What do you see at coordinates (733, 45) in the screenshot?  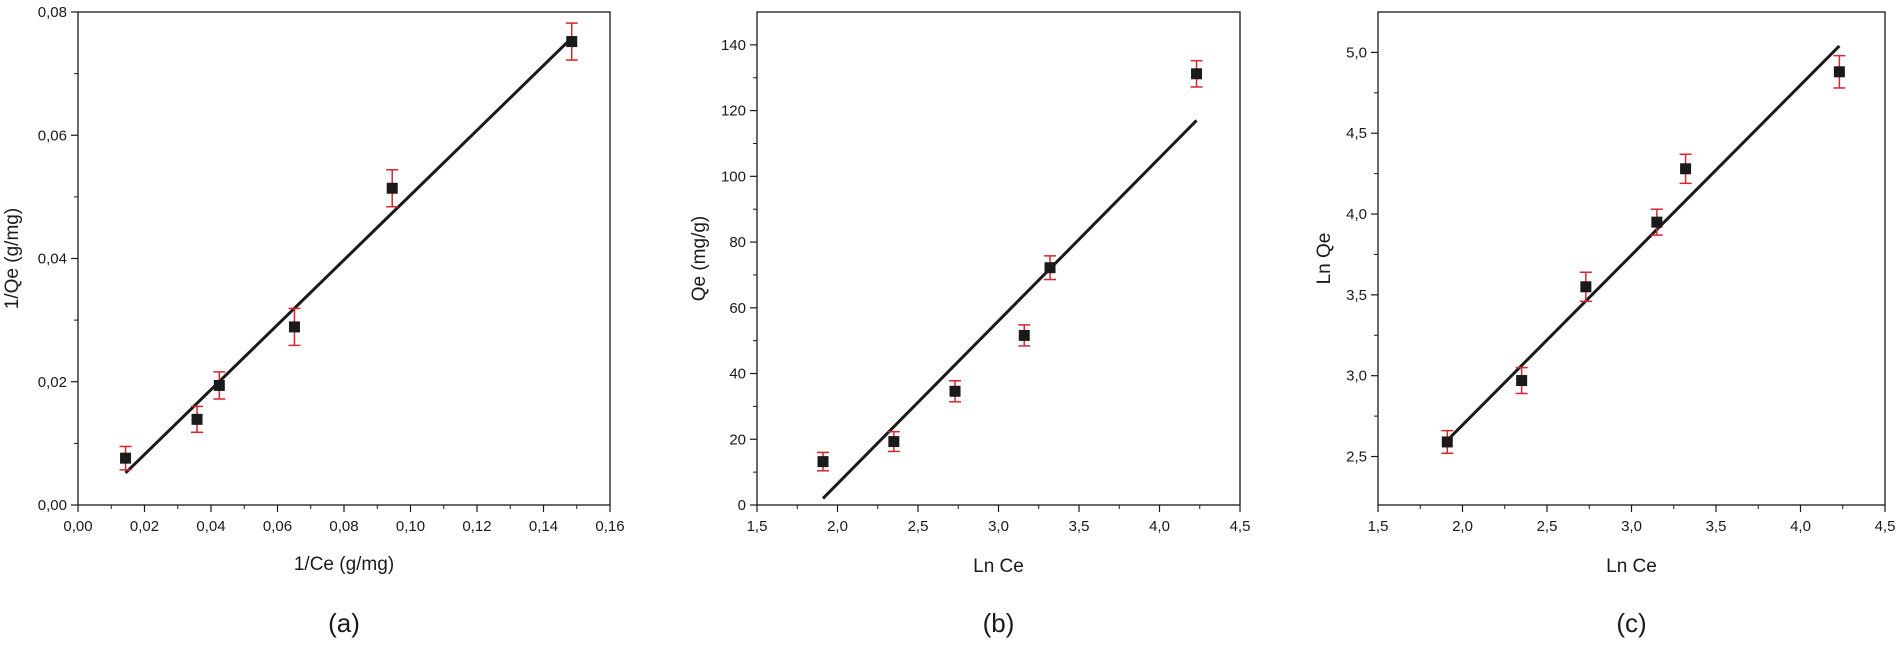 I see `y-tick-label: 140` at bounding box center [733, 45].